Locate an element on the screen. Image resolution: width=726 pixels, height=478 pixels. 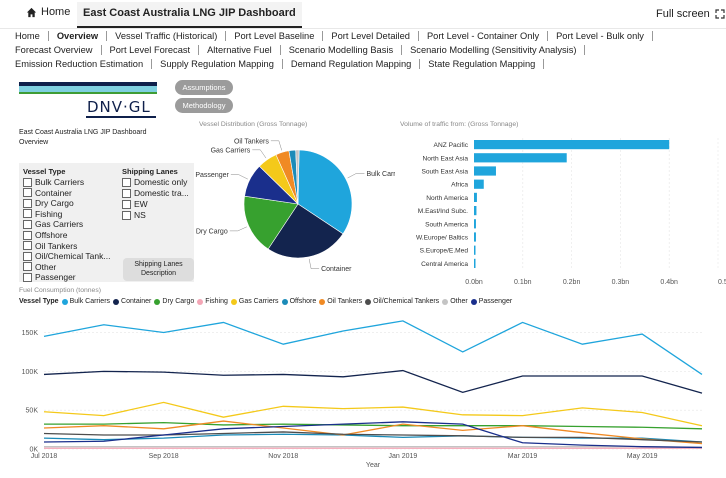
legend-label: Passenger is located at coordinates (495, 301).